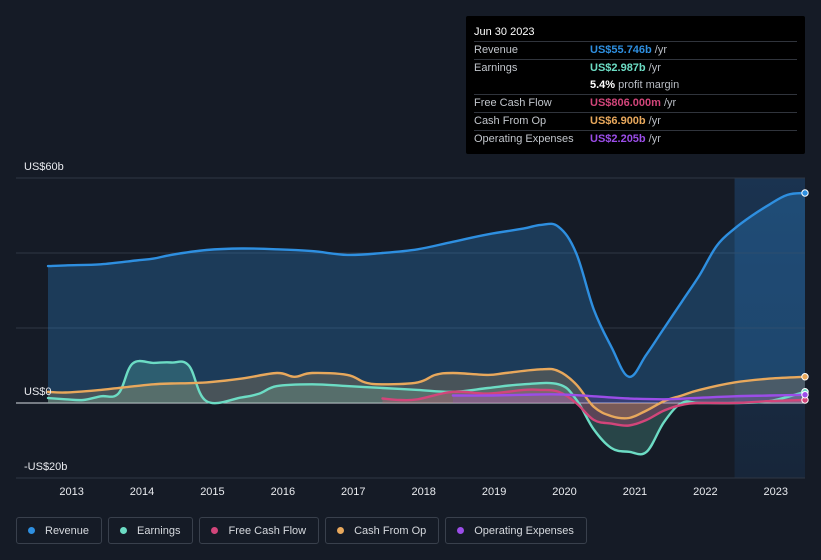  I want to click on x-tick-label: 2017, so click(353, 492).